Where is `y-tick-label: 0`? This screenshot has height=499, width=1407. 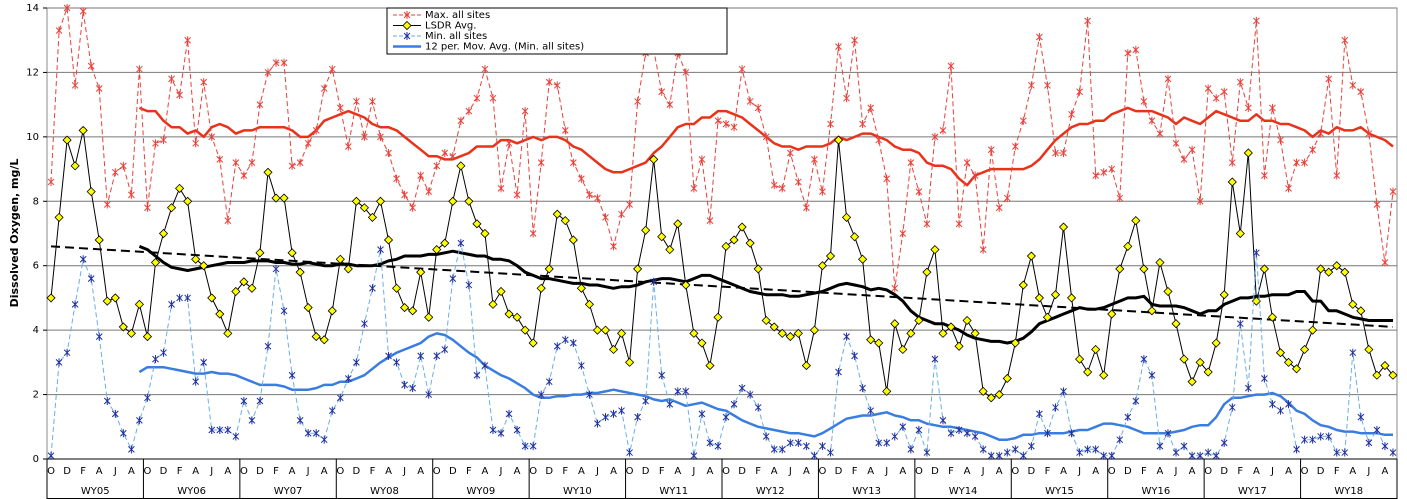 y-tick-label: 0 is located at coordinates (36, 459).